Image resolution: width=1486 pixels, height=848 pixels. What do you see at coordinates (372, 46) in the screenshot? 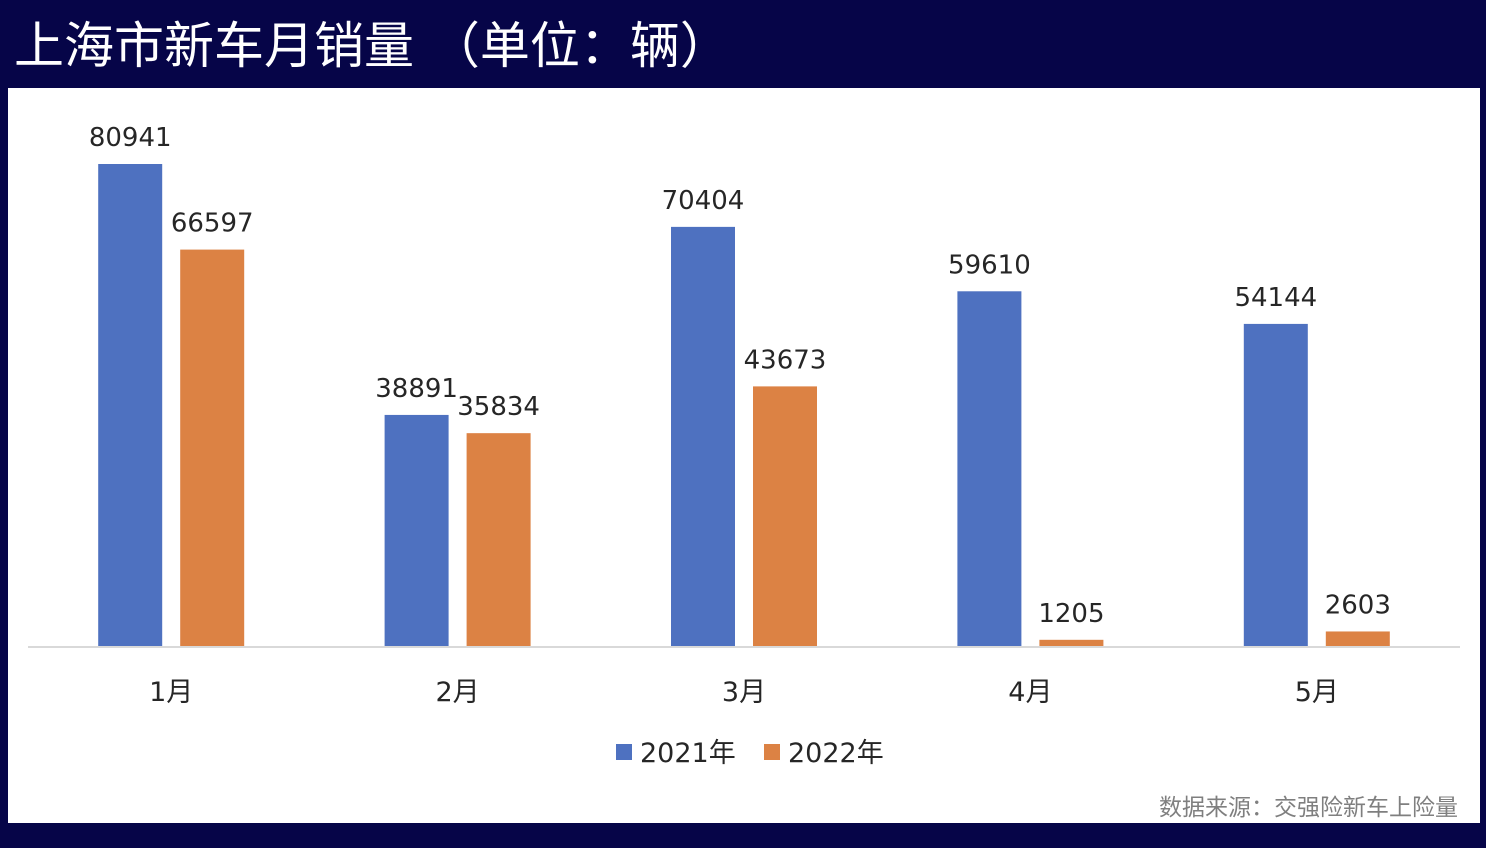
I see `page-title: 上海市新车月销量 （单位：辆）` at bounding box center [372, 46].